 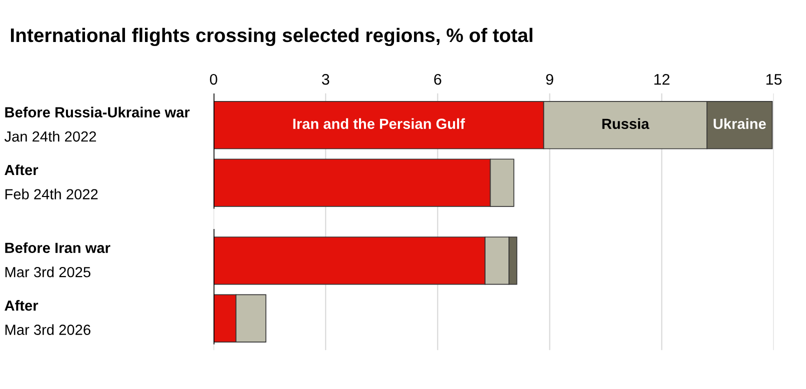 I want to click on series-label: Ukraine, so click(x=740, y=124).